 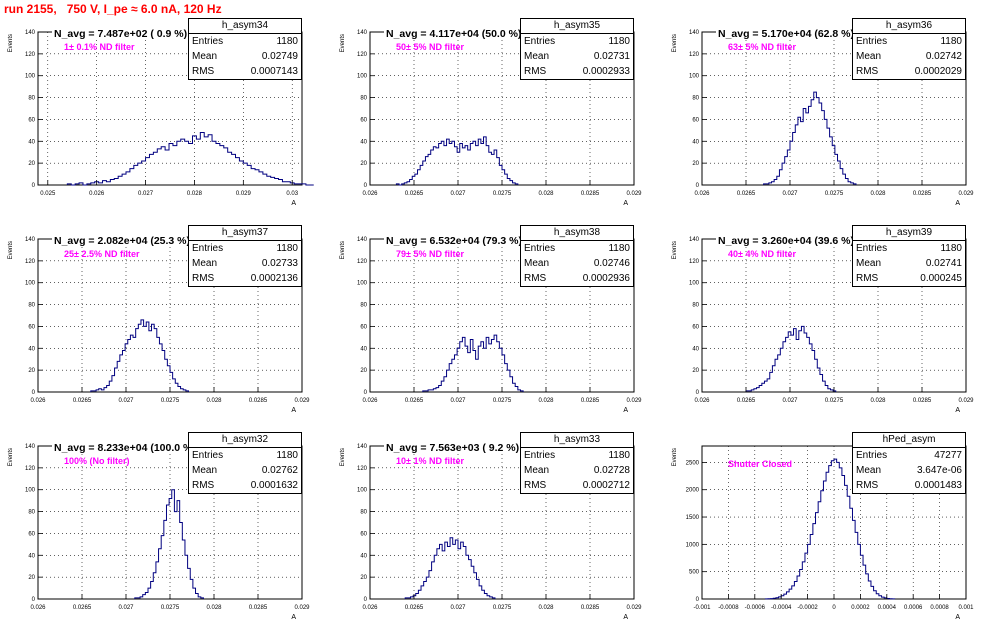 What do you see at coordinates (121, 34) in the screenshot?
I see `navg-label: N_avg = 7.487e+02 ( 0.9 %)` at bounding box center [121, 34].